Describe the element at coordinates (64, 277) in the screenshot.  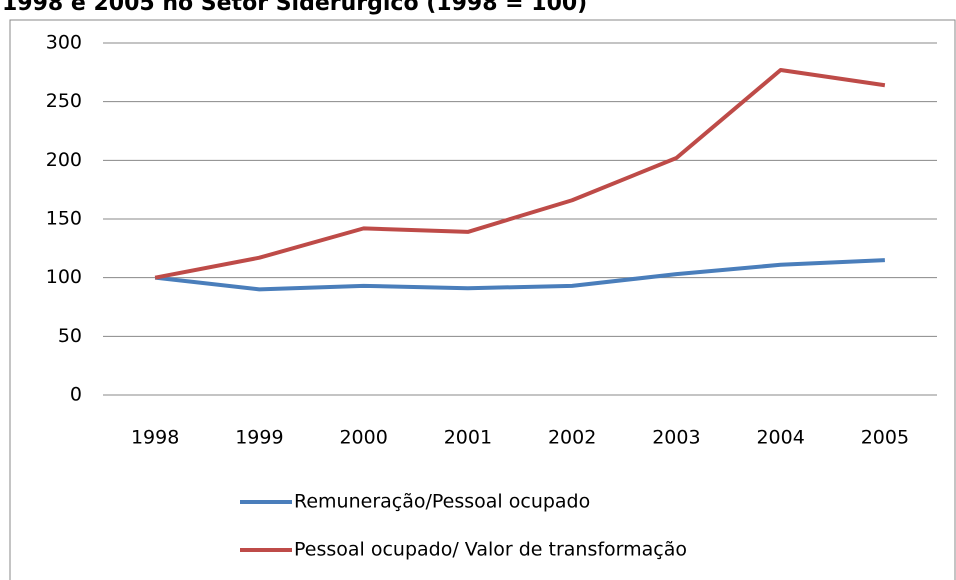
I see `y-tick-label: 100` at that location.